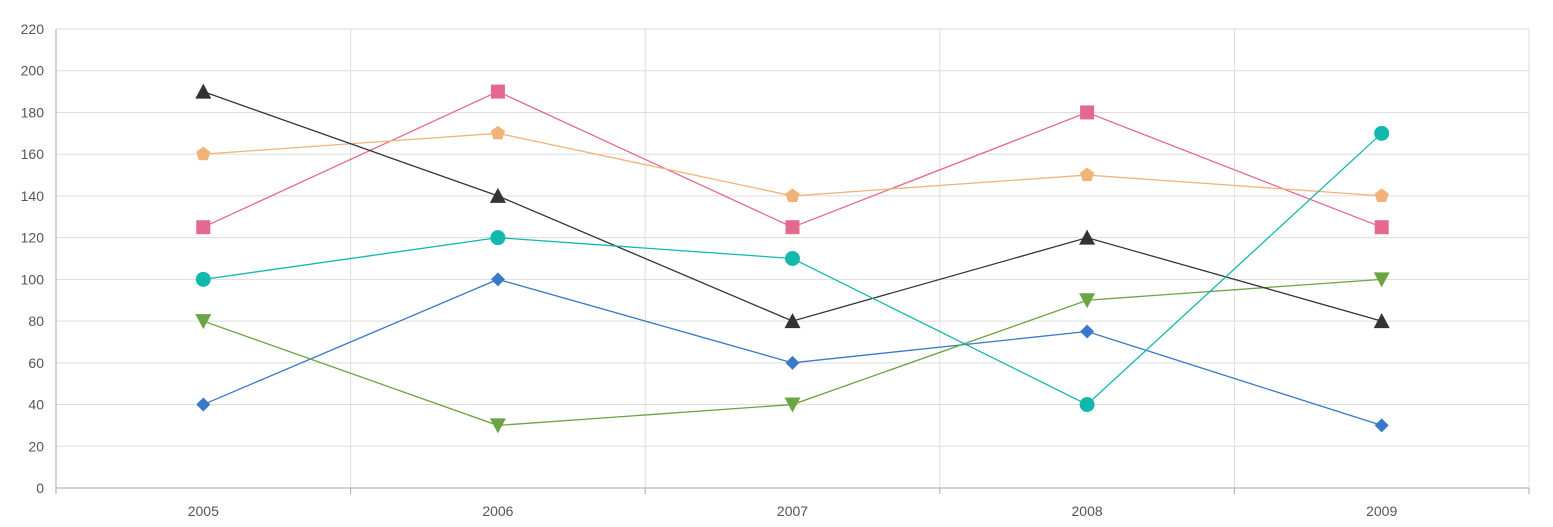  What do you see at coordinates (33, 71) in the screenshot?
I see `y-tick-label: 200` at bounding box center [33, 71].